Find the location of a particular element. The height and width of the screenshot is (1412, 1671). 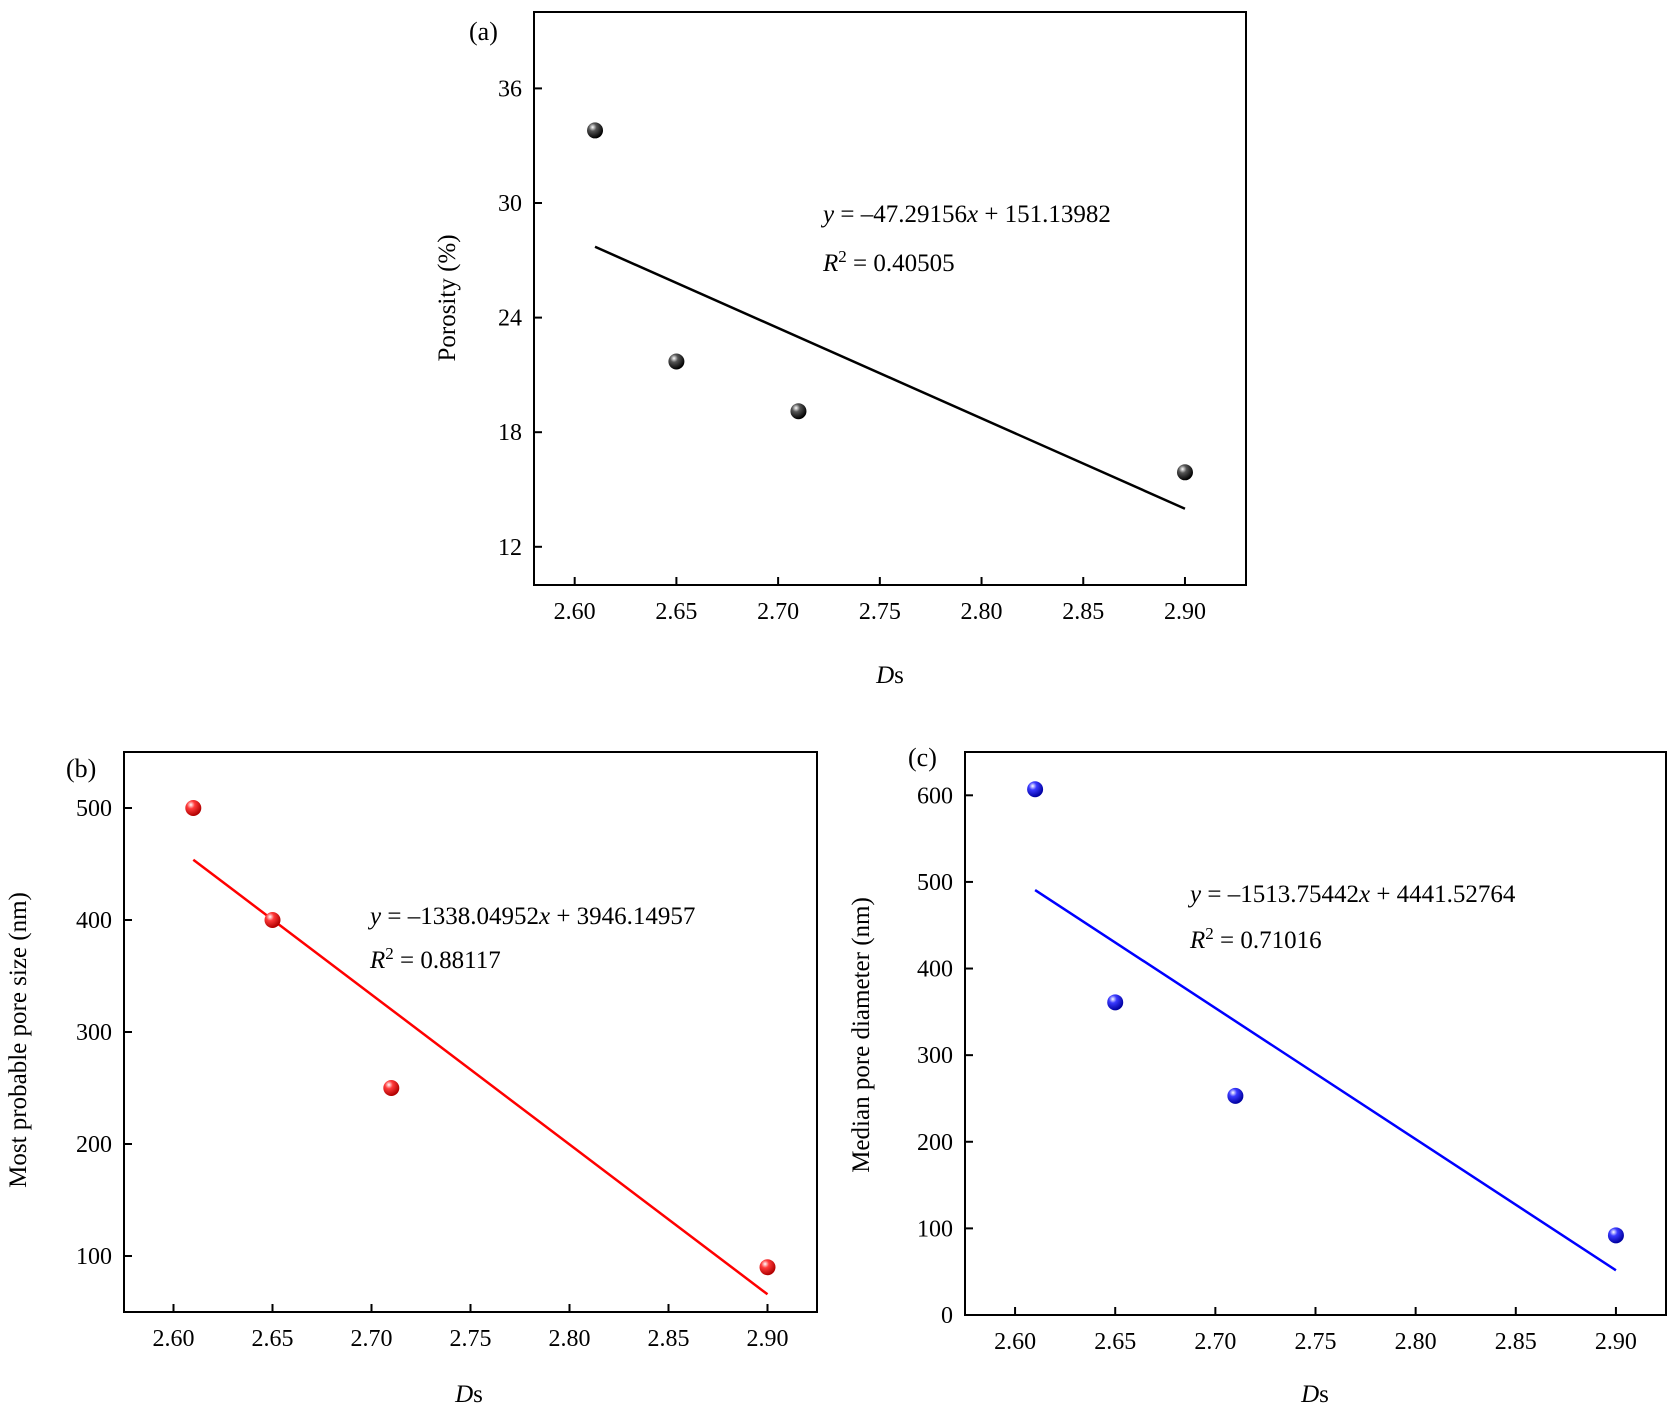

y-tick-label: 600 is located at coordinates (935, 796).